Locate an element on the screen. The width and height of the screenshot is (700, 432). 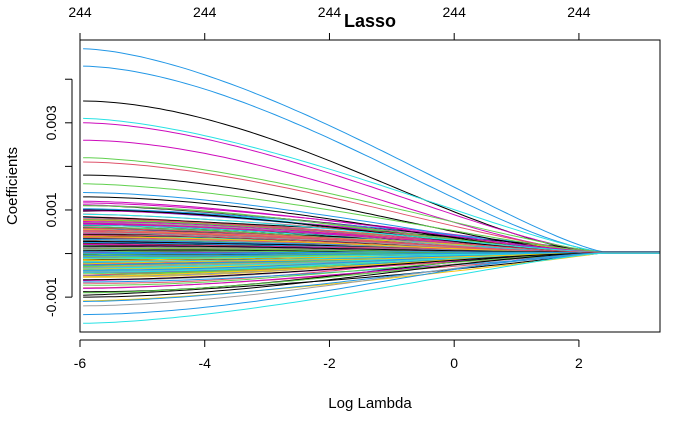
y-tick-label: 0.003 is located at coordinates (51, 122).